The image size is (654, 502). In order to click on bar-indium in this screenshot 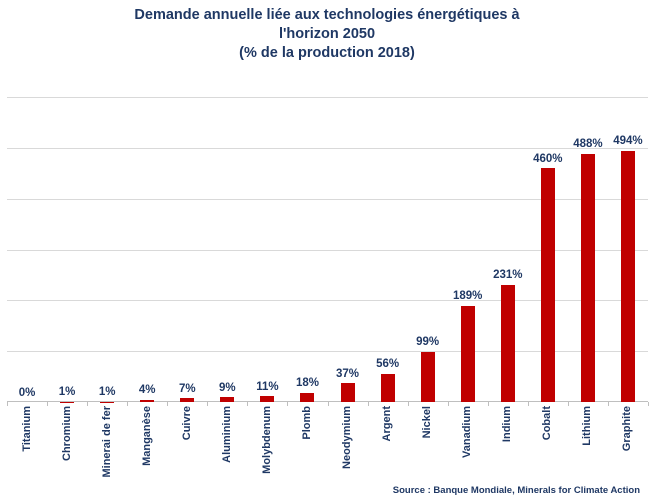, I will do `click(507, 343)`.